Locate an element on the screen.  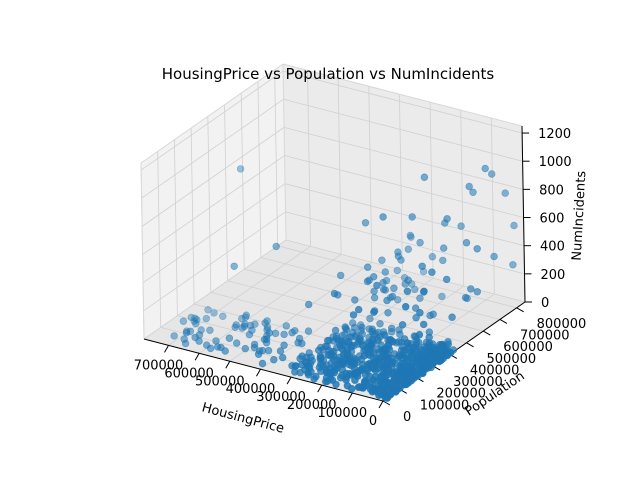
x-tick-label: 100000 is located at coordinates (343, 413).